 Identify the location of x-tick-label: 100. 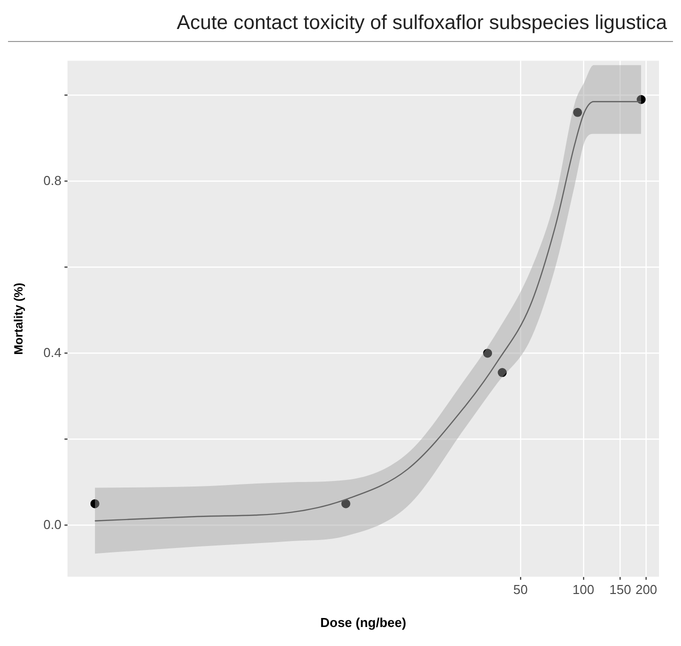
(583, 590).